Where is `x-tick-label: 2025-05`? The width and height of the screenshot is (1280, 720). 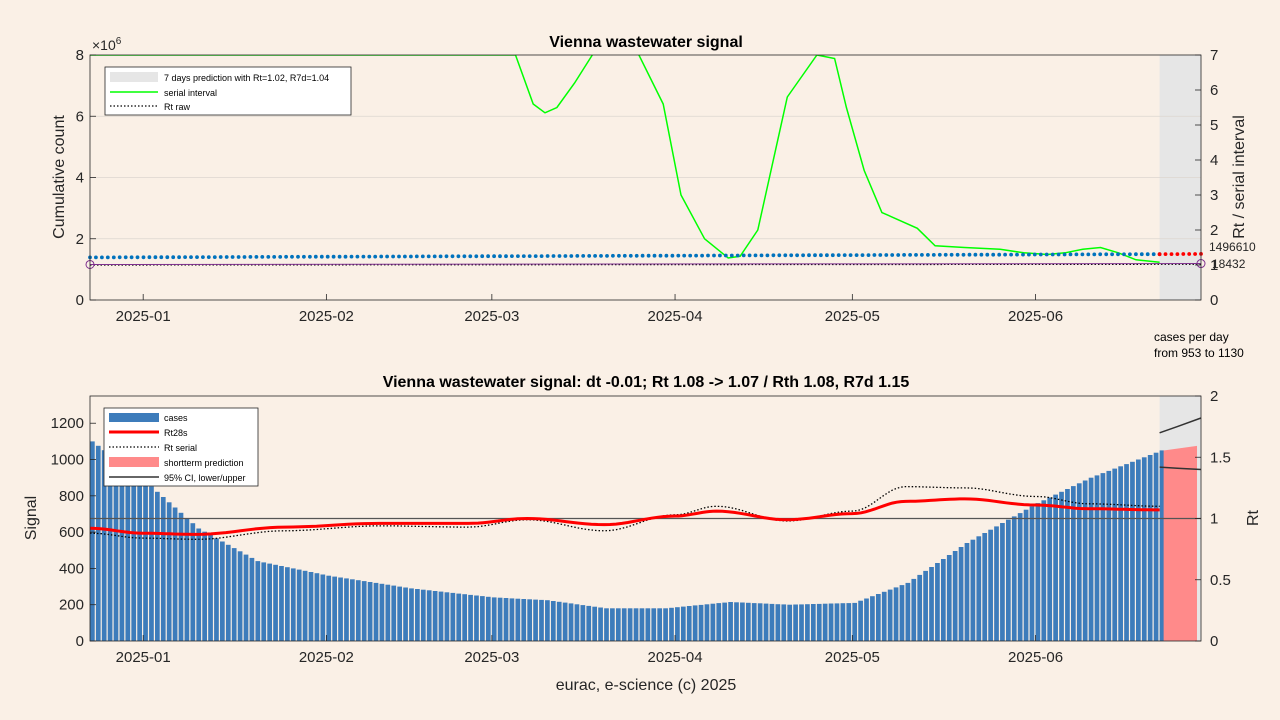 x-tick-label: 2025-05 is located at coordinates (852, 657).